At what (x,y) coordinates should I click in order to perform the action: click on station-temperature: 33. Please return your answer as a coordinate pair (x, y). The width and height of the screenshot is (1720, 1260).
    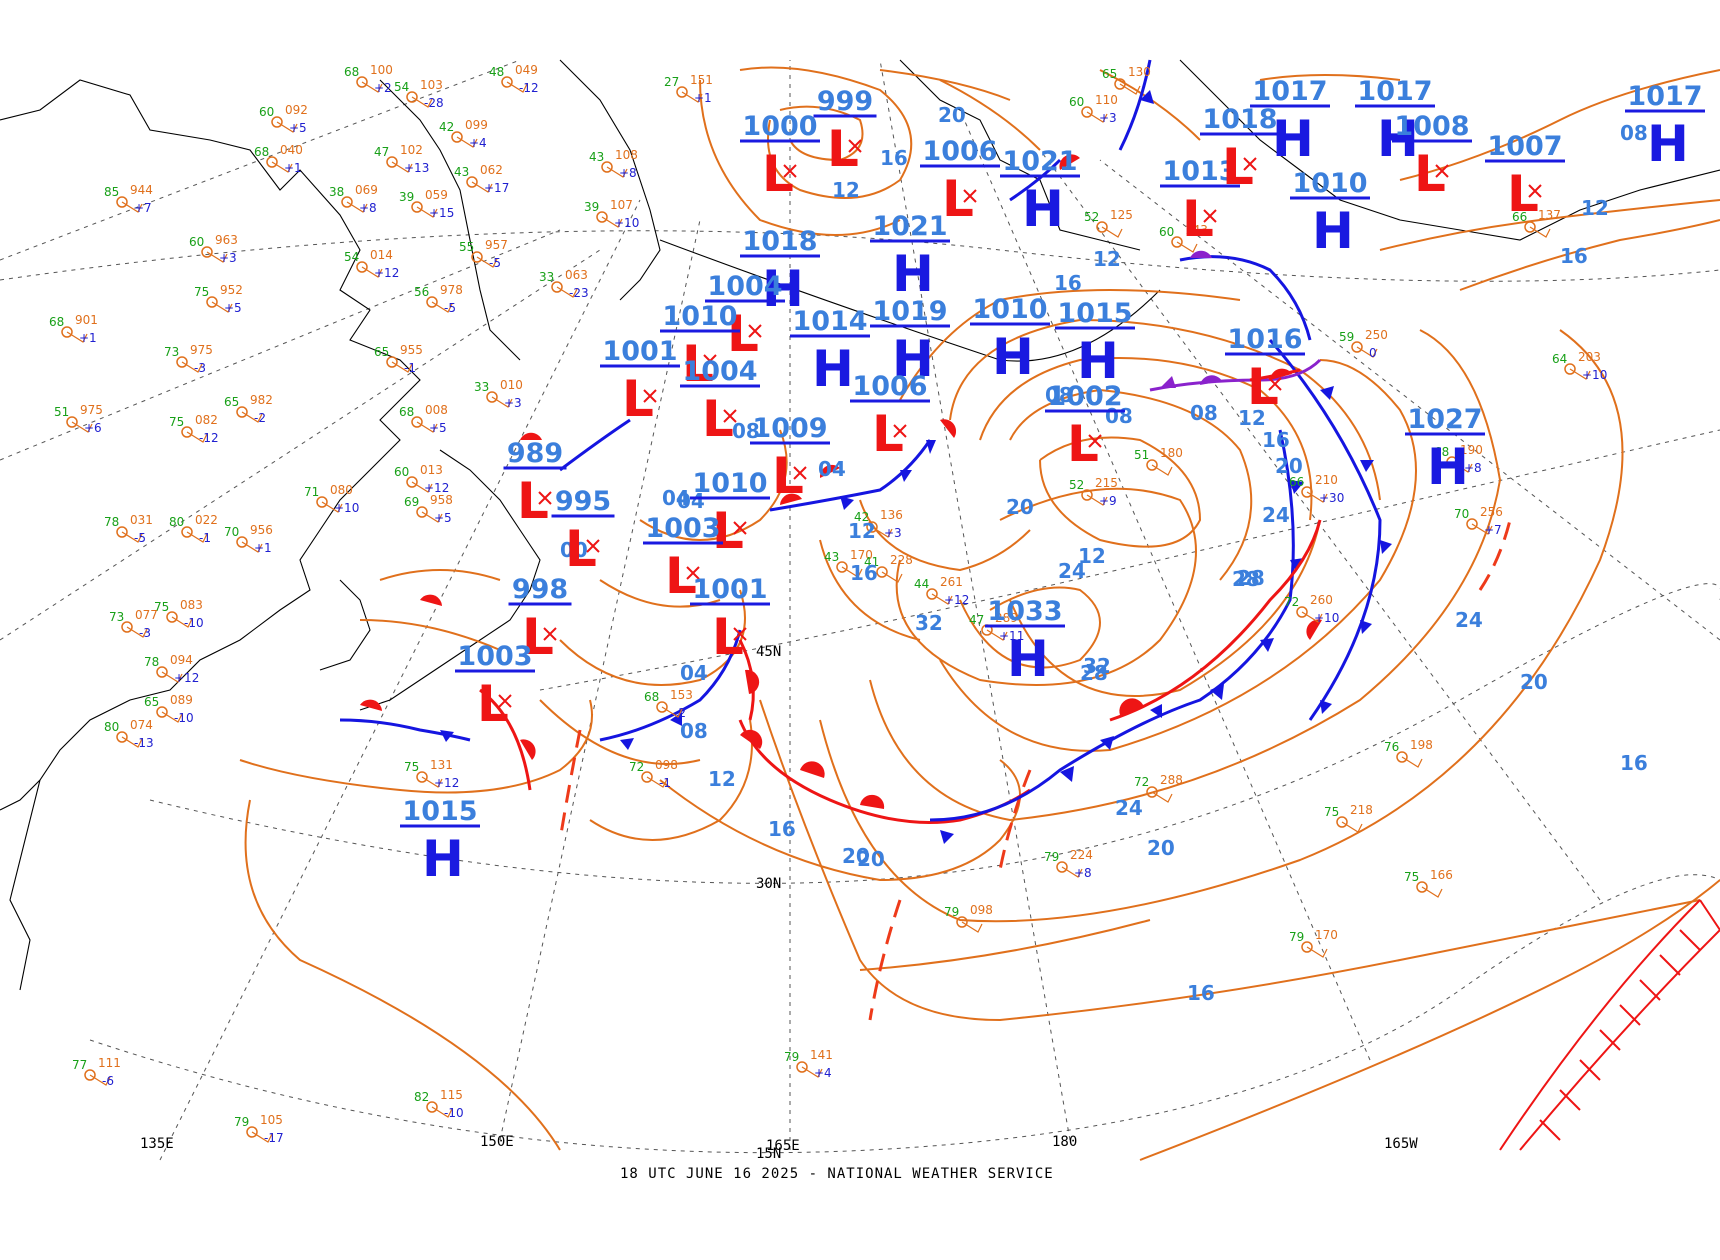
    Looking at the image, I should click on (481, 387).